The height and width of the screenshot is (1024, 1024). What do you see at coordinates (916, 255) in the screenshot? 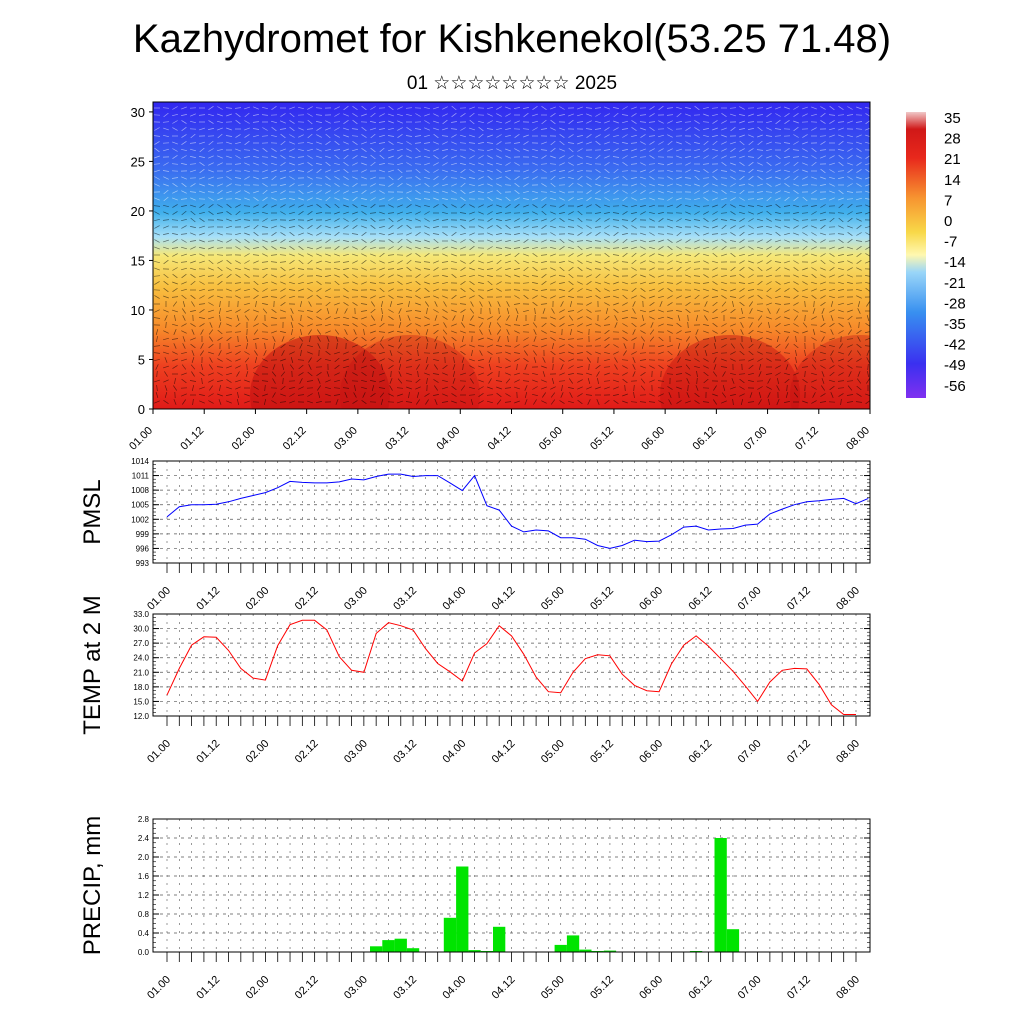
I see `colorbar` at bounding box center [916, 255].